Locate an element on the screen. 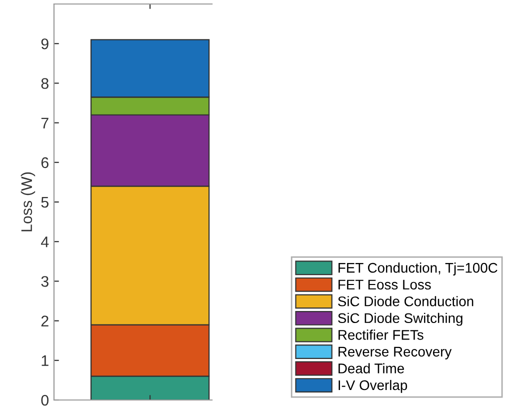 This screenshot has height=408, width=519. y-tick-label: 9 is located at coordinates (44, 44).